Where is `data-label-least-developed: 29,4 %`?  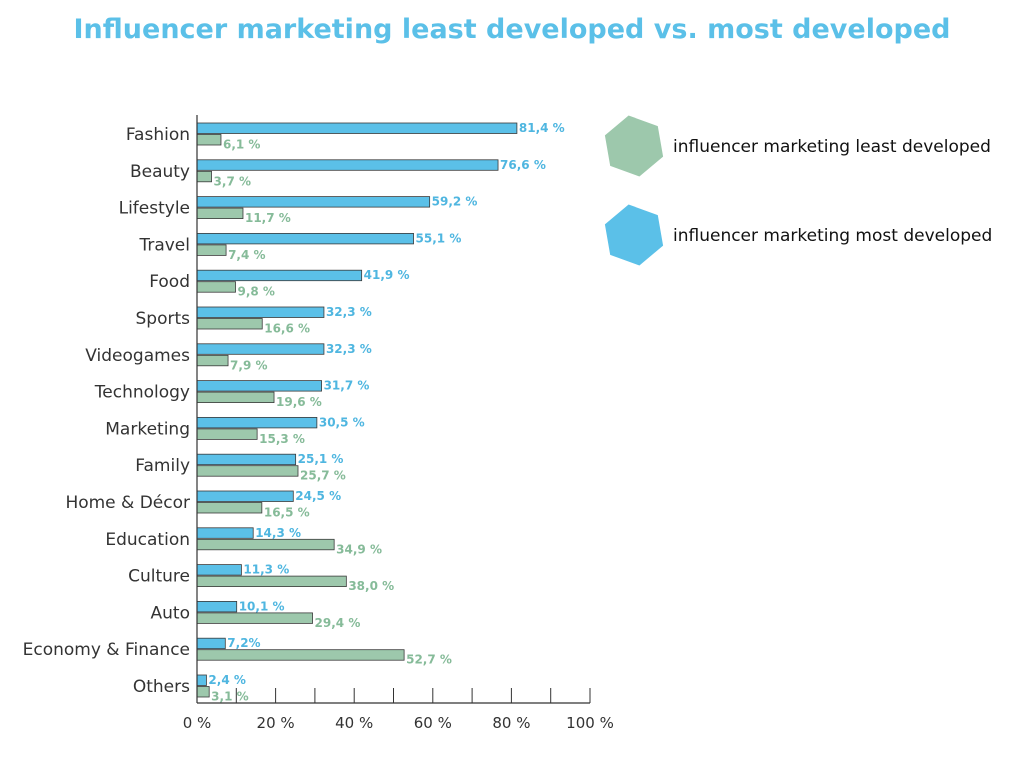
data-label-least-developed: 29,4 % is located at coordinates (338, 623).